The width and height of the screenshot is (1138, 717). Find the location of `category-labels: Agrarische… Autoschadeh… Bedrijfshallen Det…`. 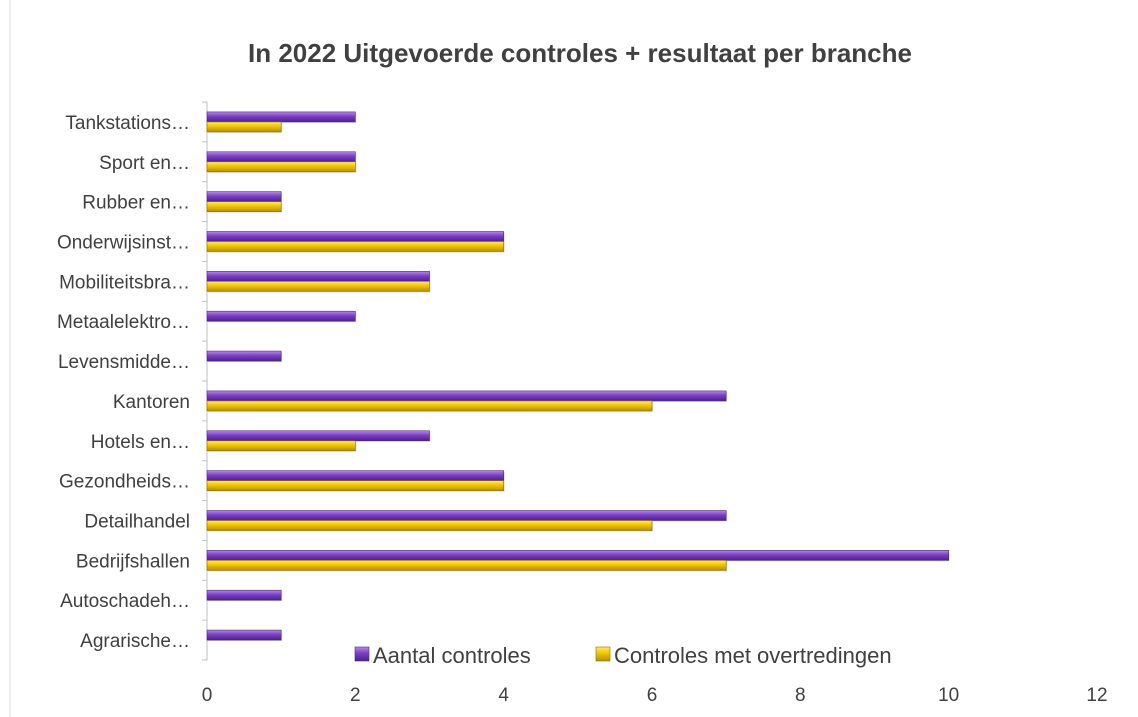

category-labels: Agrarische… Autoschadeh… Bedrijfshallen Det… is located at coordinates (123, 382).